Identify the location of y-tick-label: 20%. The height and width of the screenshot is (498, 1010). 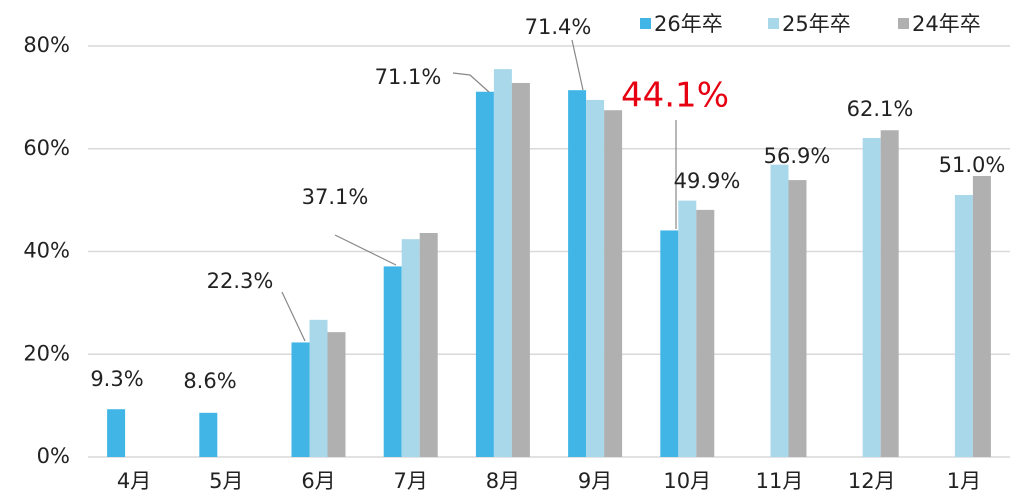
(46, 353).